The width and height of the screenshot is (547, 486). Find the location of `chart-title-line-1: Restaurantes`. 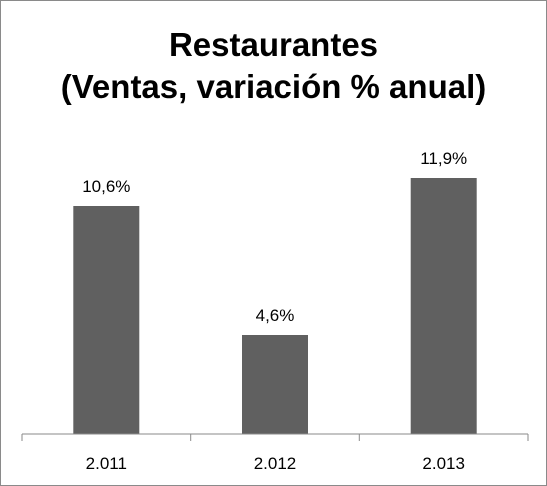

chart-title-line-1: Restaurantes is located at coordinates (273, 44).